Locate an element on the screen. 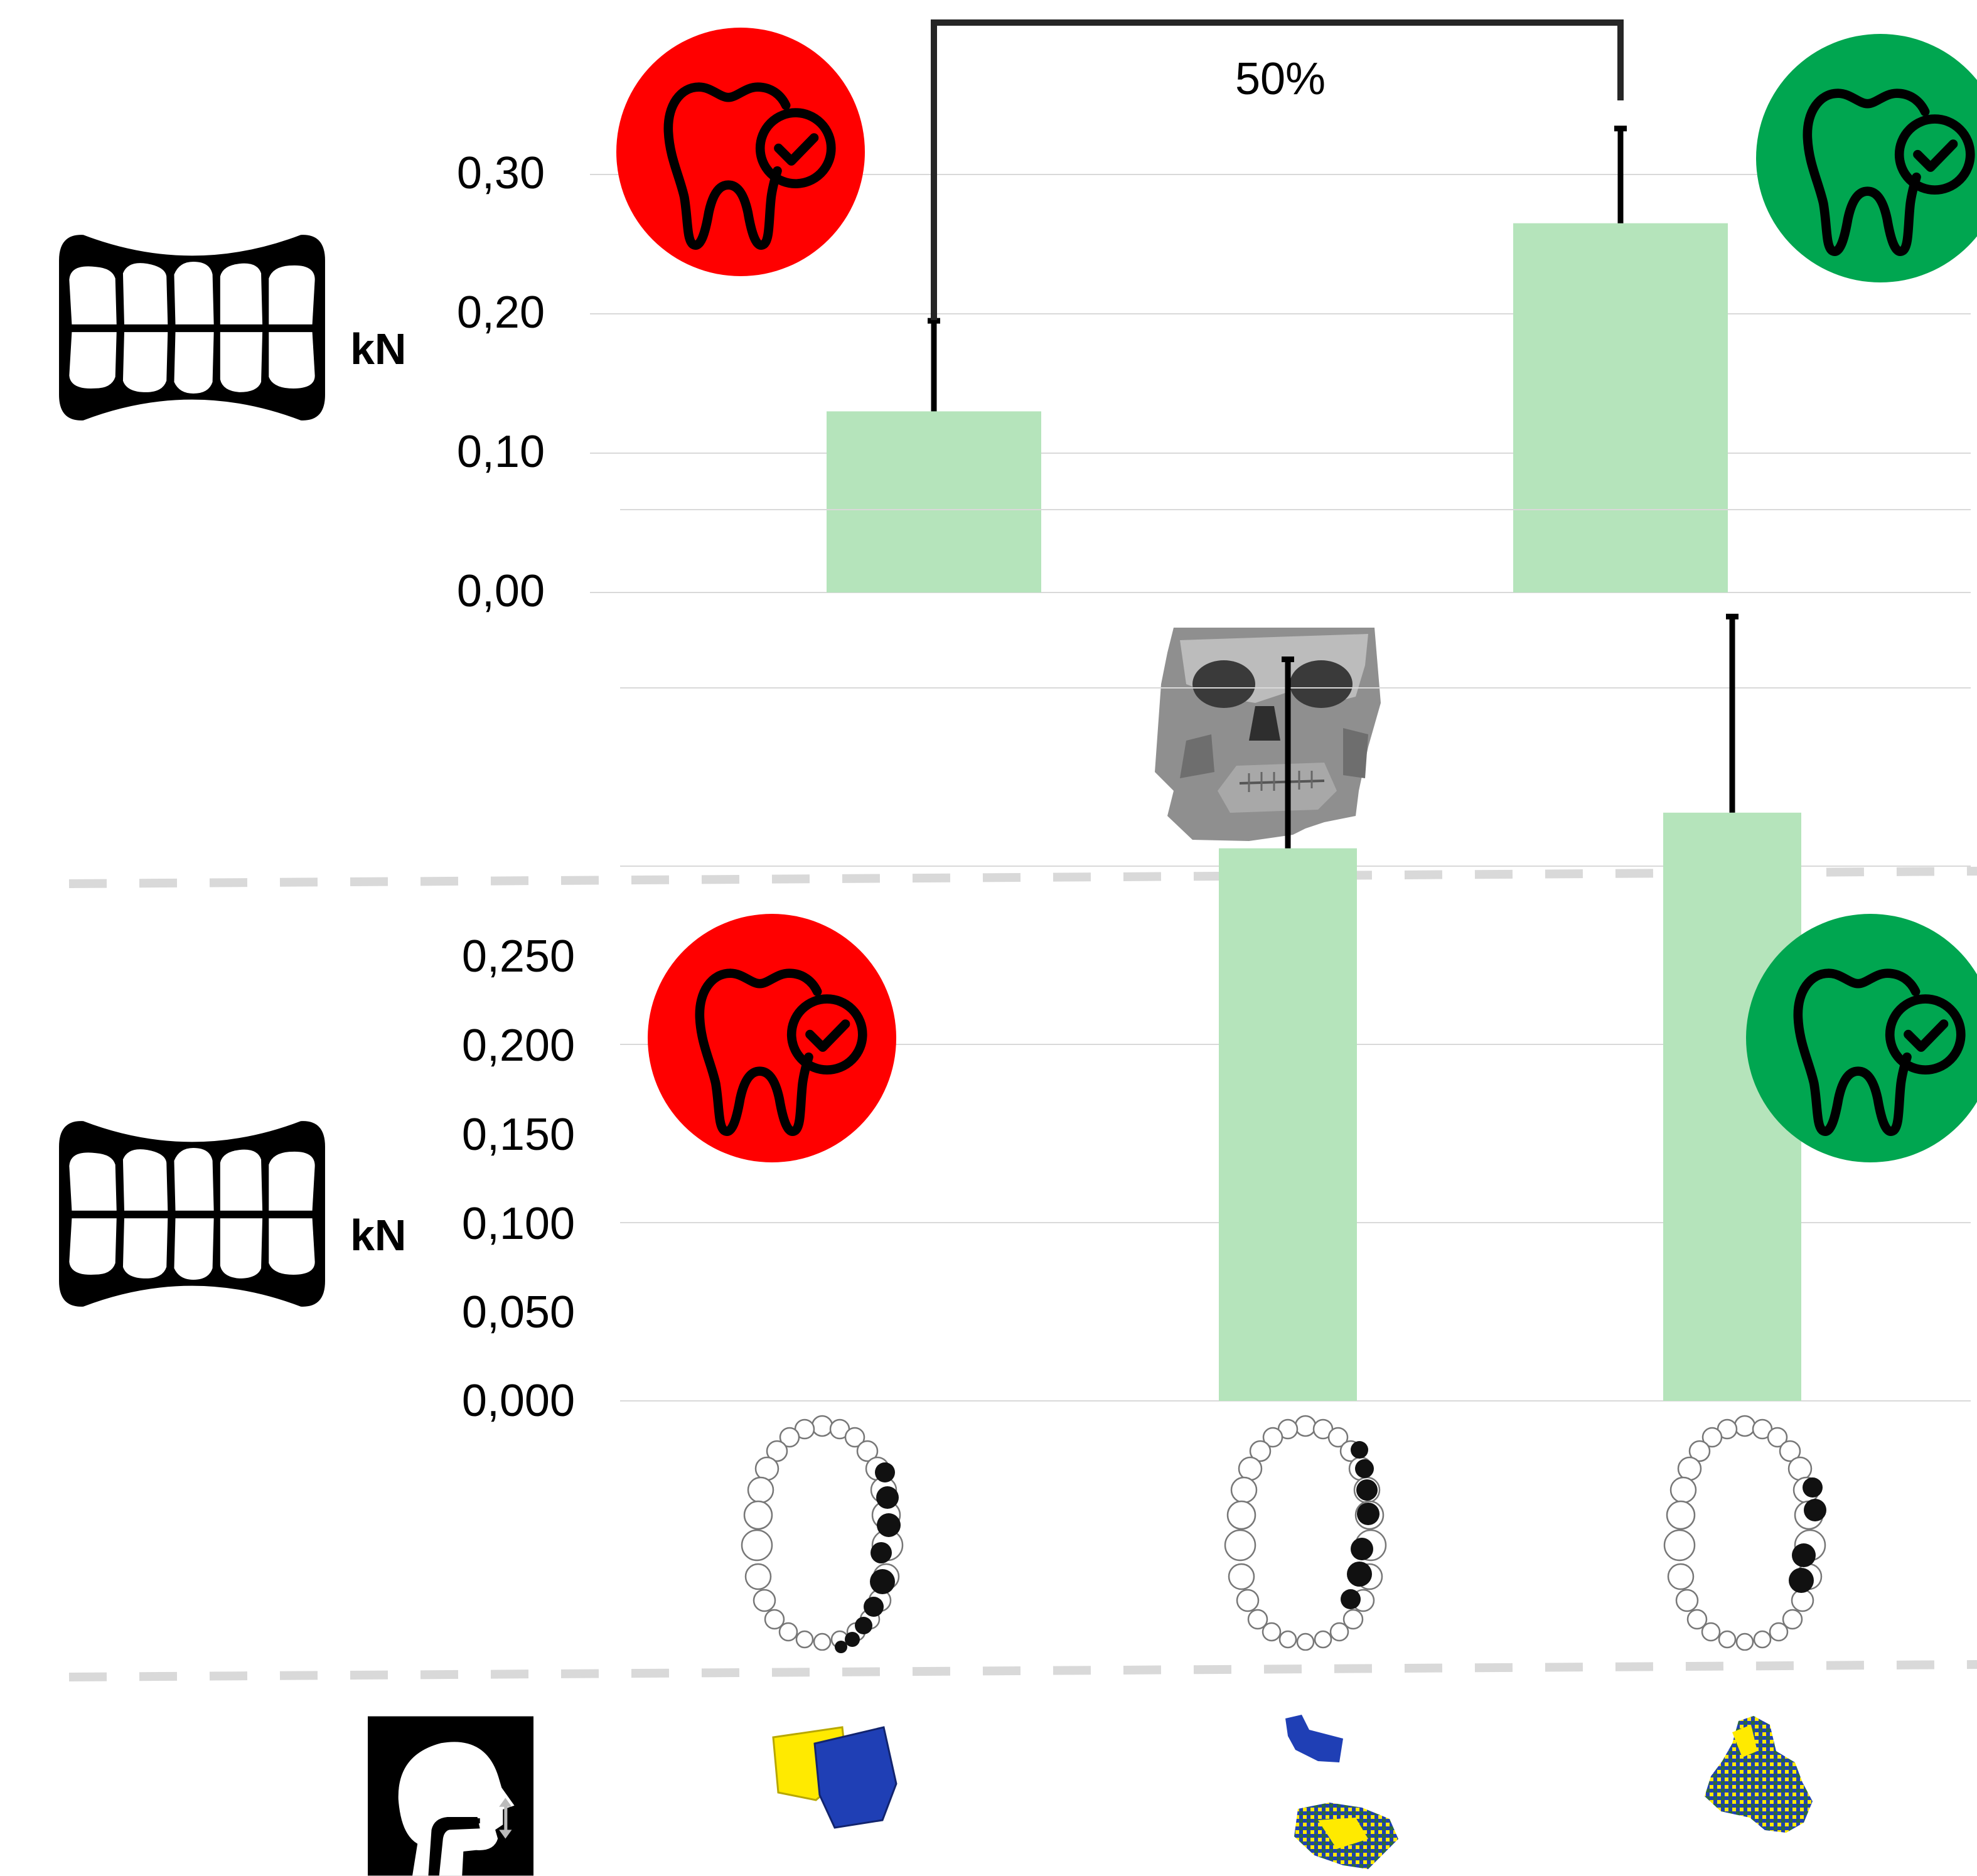 The width and height of the screenshot is (1977, 1876). chart-1-ytick-0: 0,00 is located at coordinates (501, 591).